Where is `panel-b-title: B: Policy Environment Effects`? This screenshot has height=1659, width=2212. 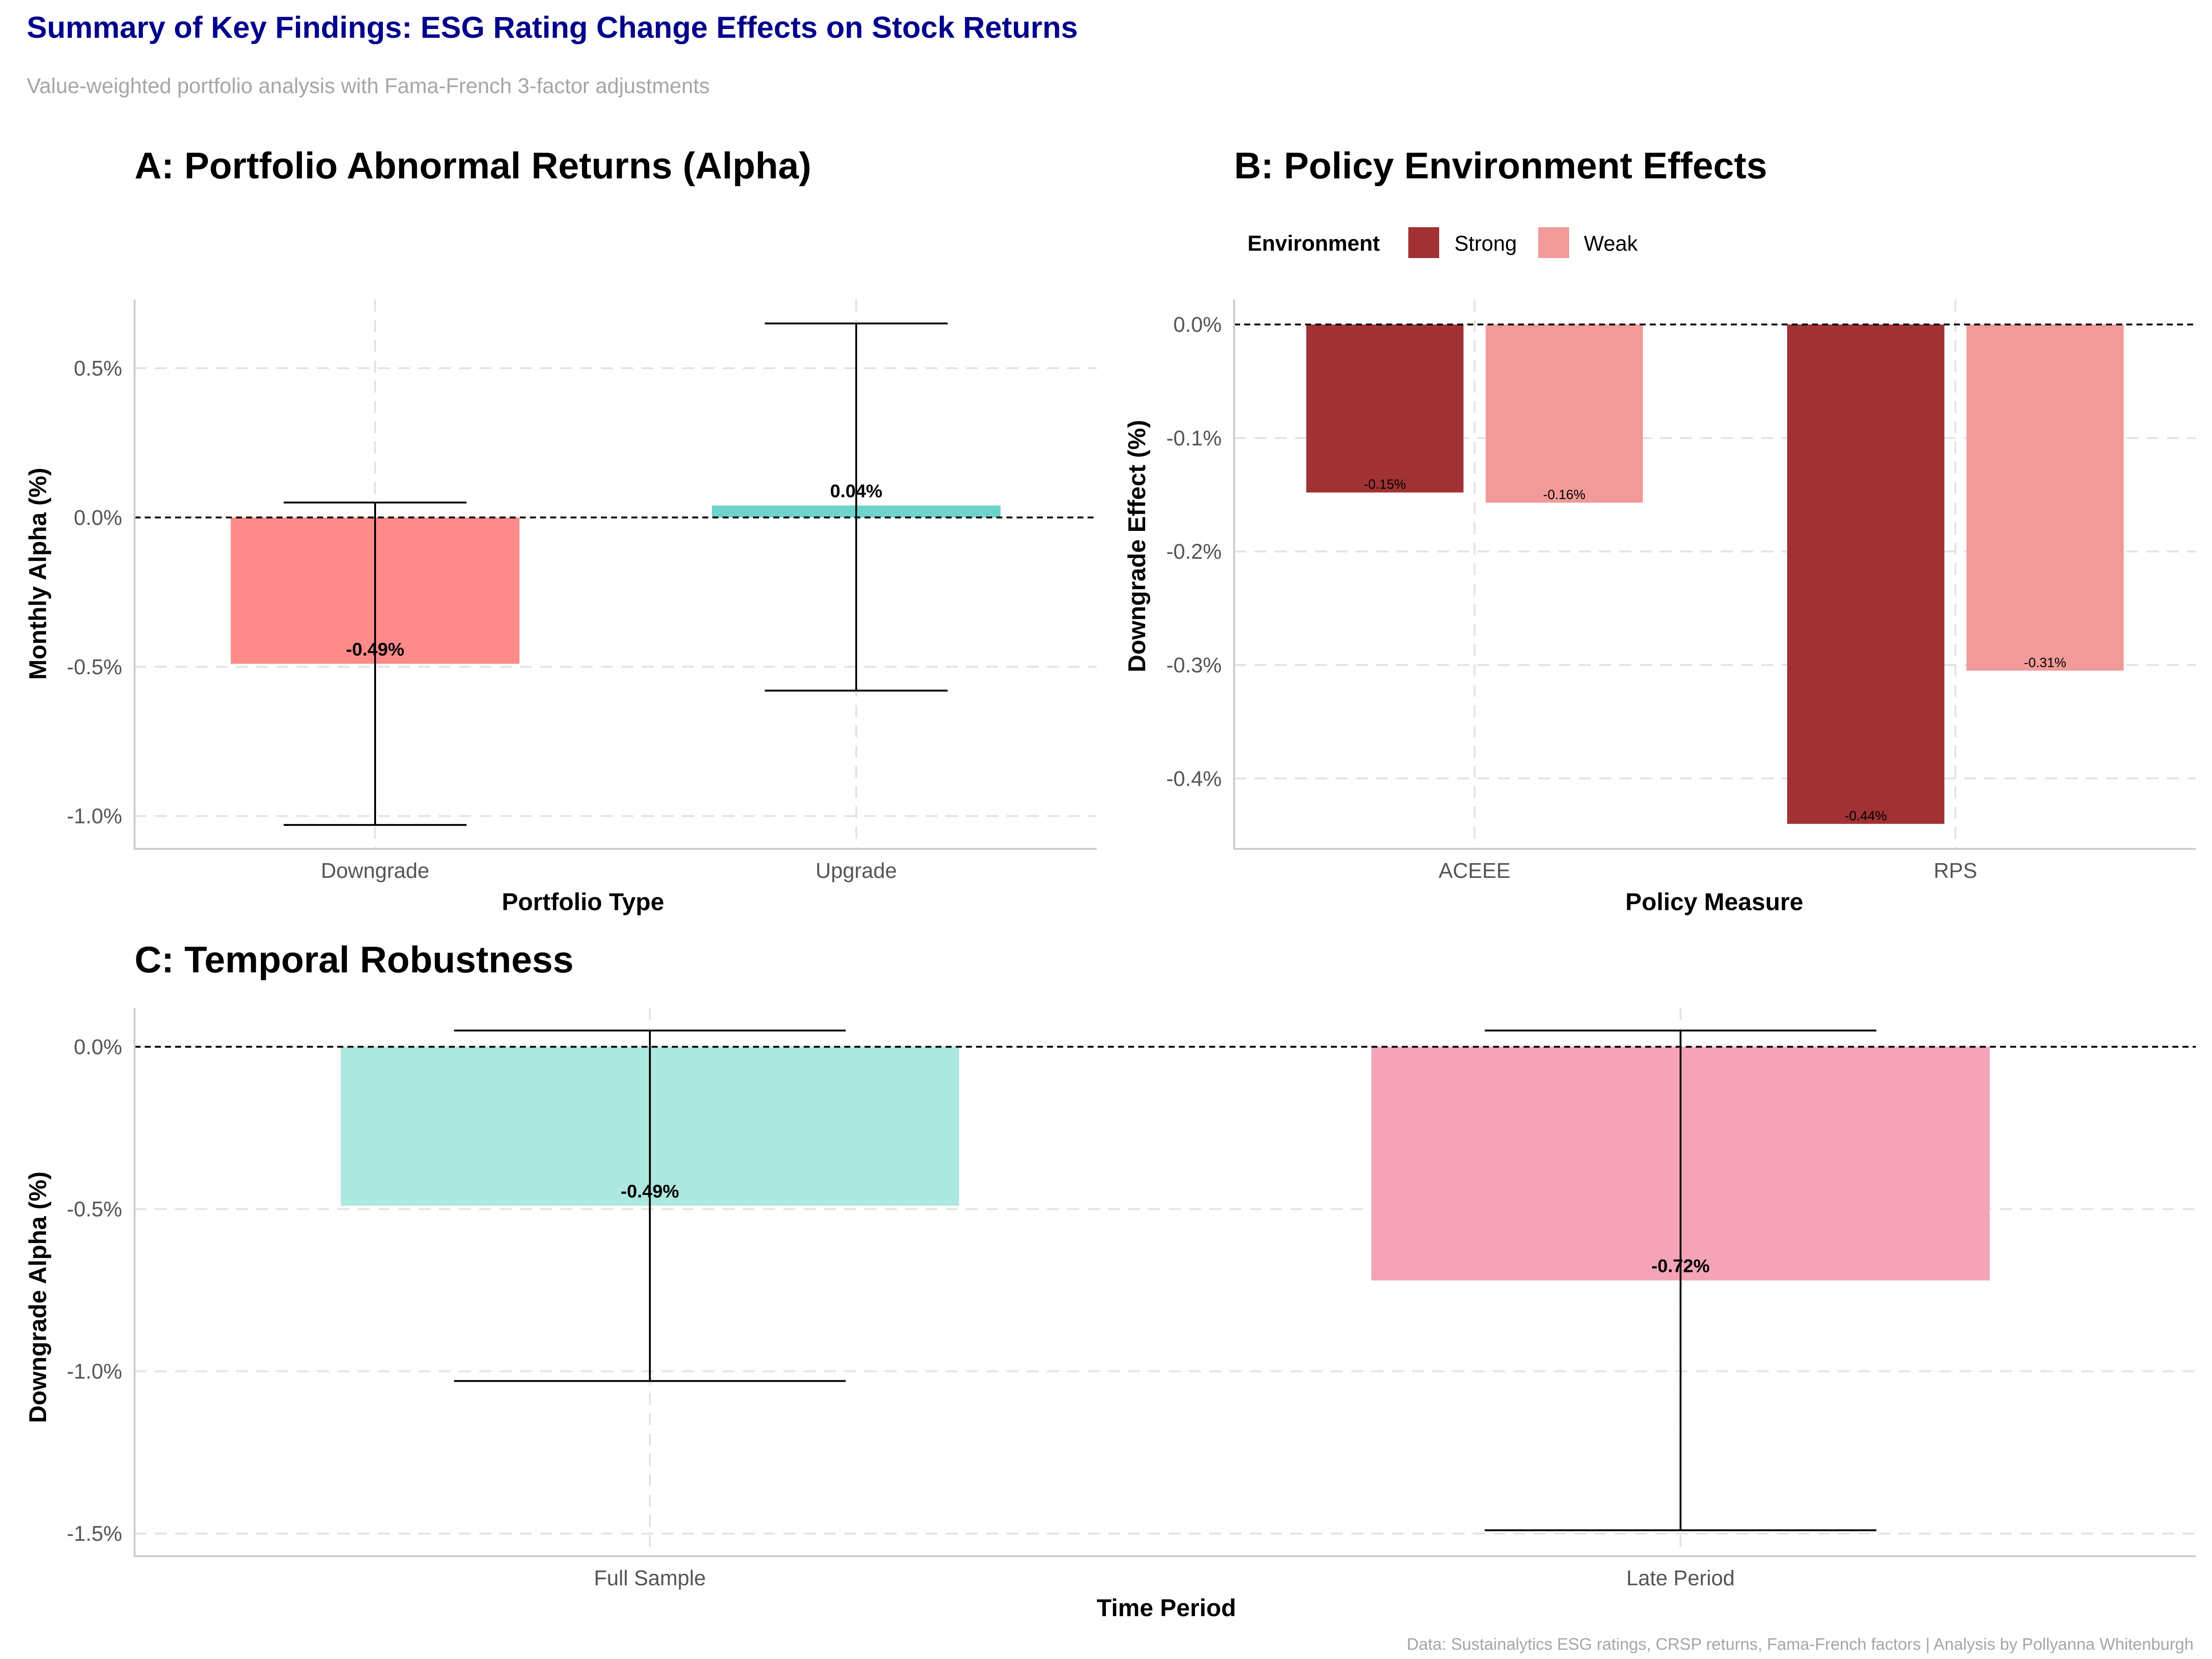 panel-b-title: B: Policy Environment Effects is located at coordinates (1500, 166).